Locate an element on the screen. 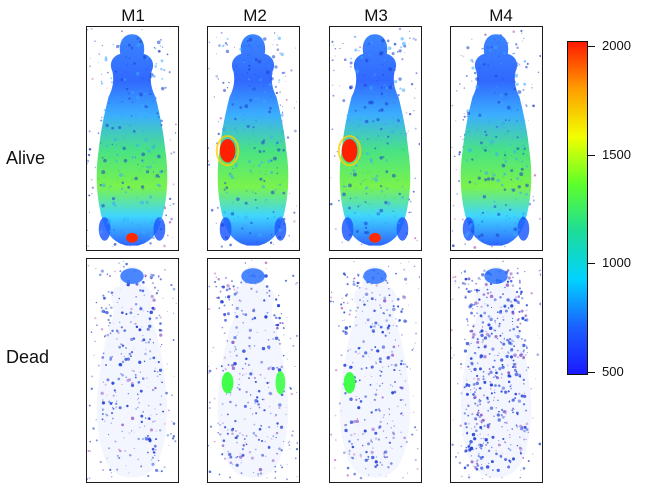  panel-alive-m2 is located at coordinates (253, 138).